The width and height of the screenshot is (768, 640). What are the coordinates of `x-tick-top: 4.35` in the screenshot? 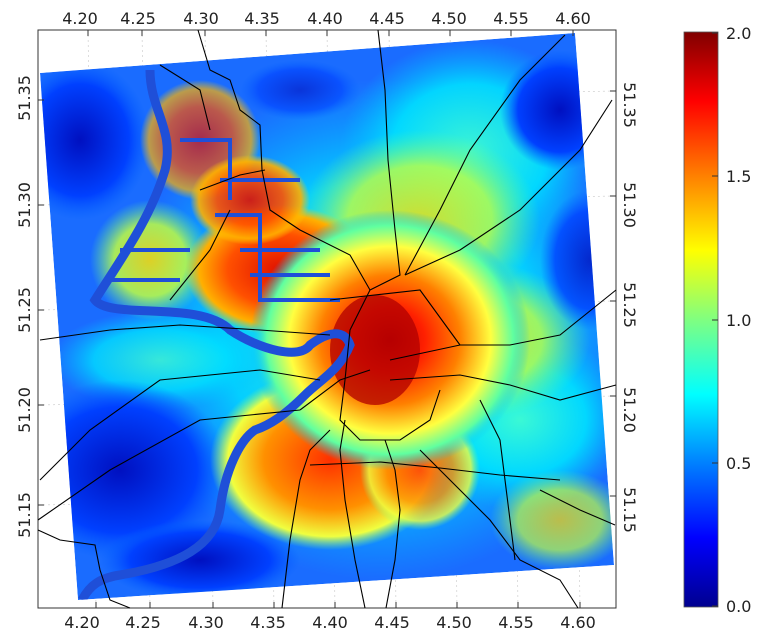 It's located at (262, 18).